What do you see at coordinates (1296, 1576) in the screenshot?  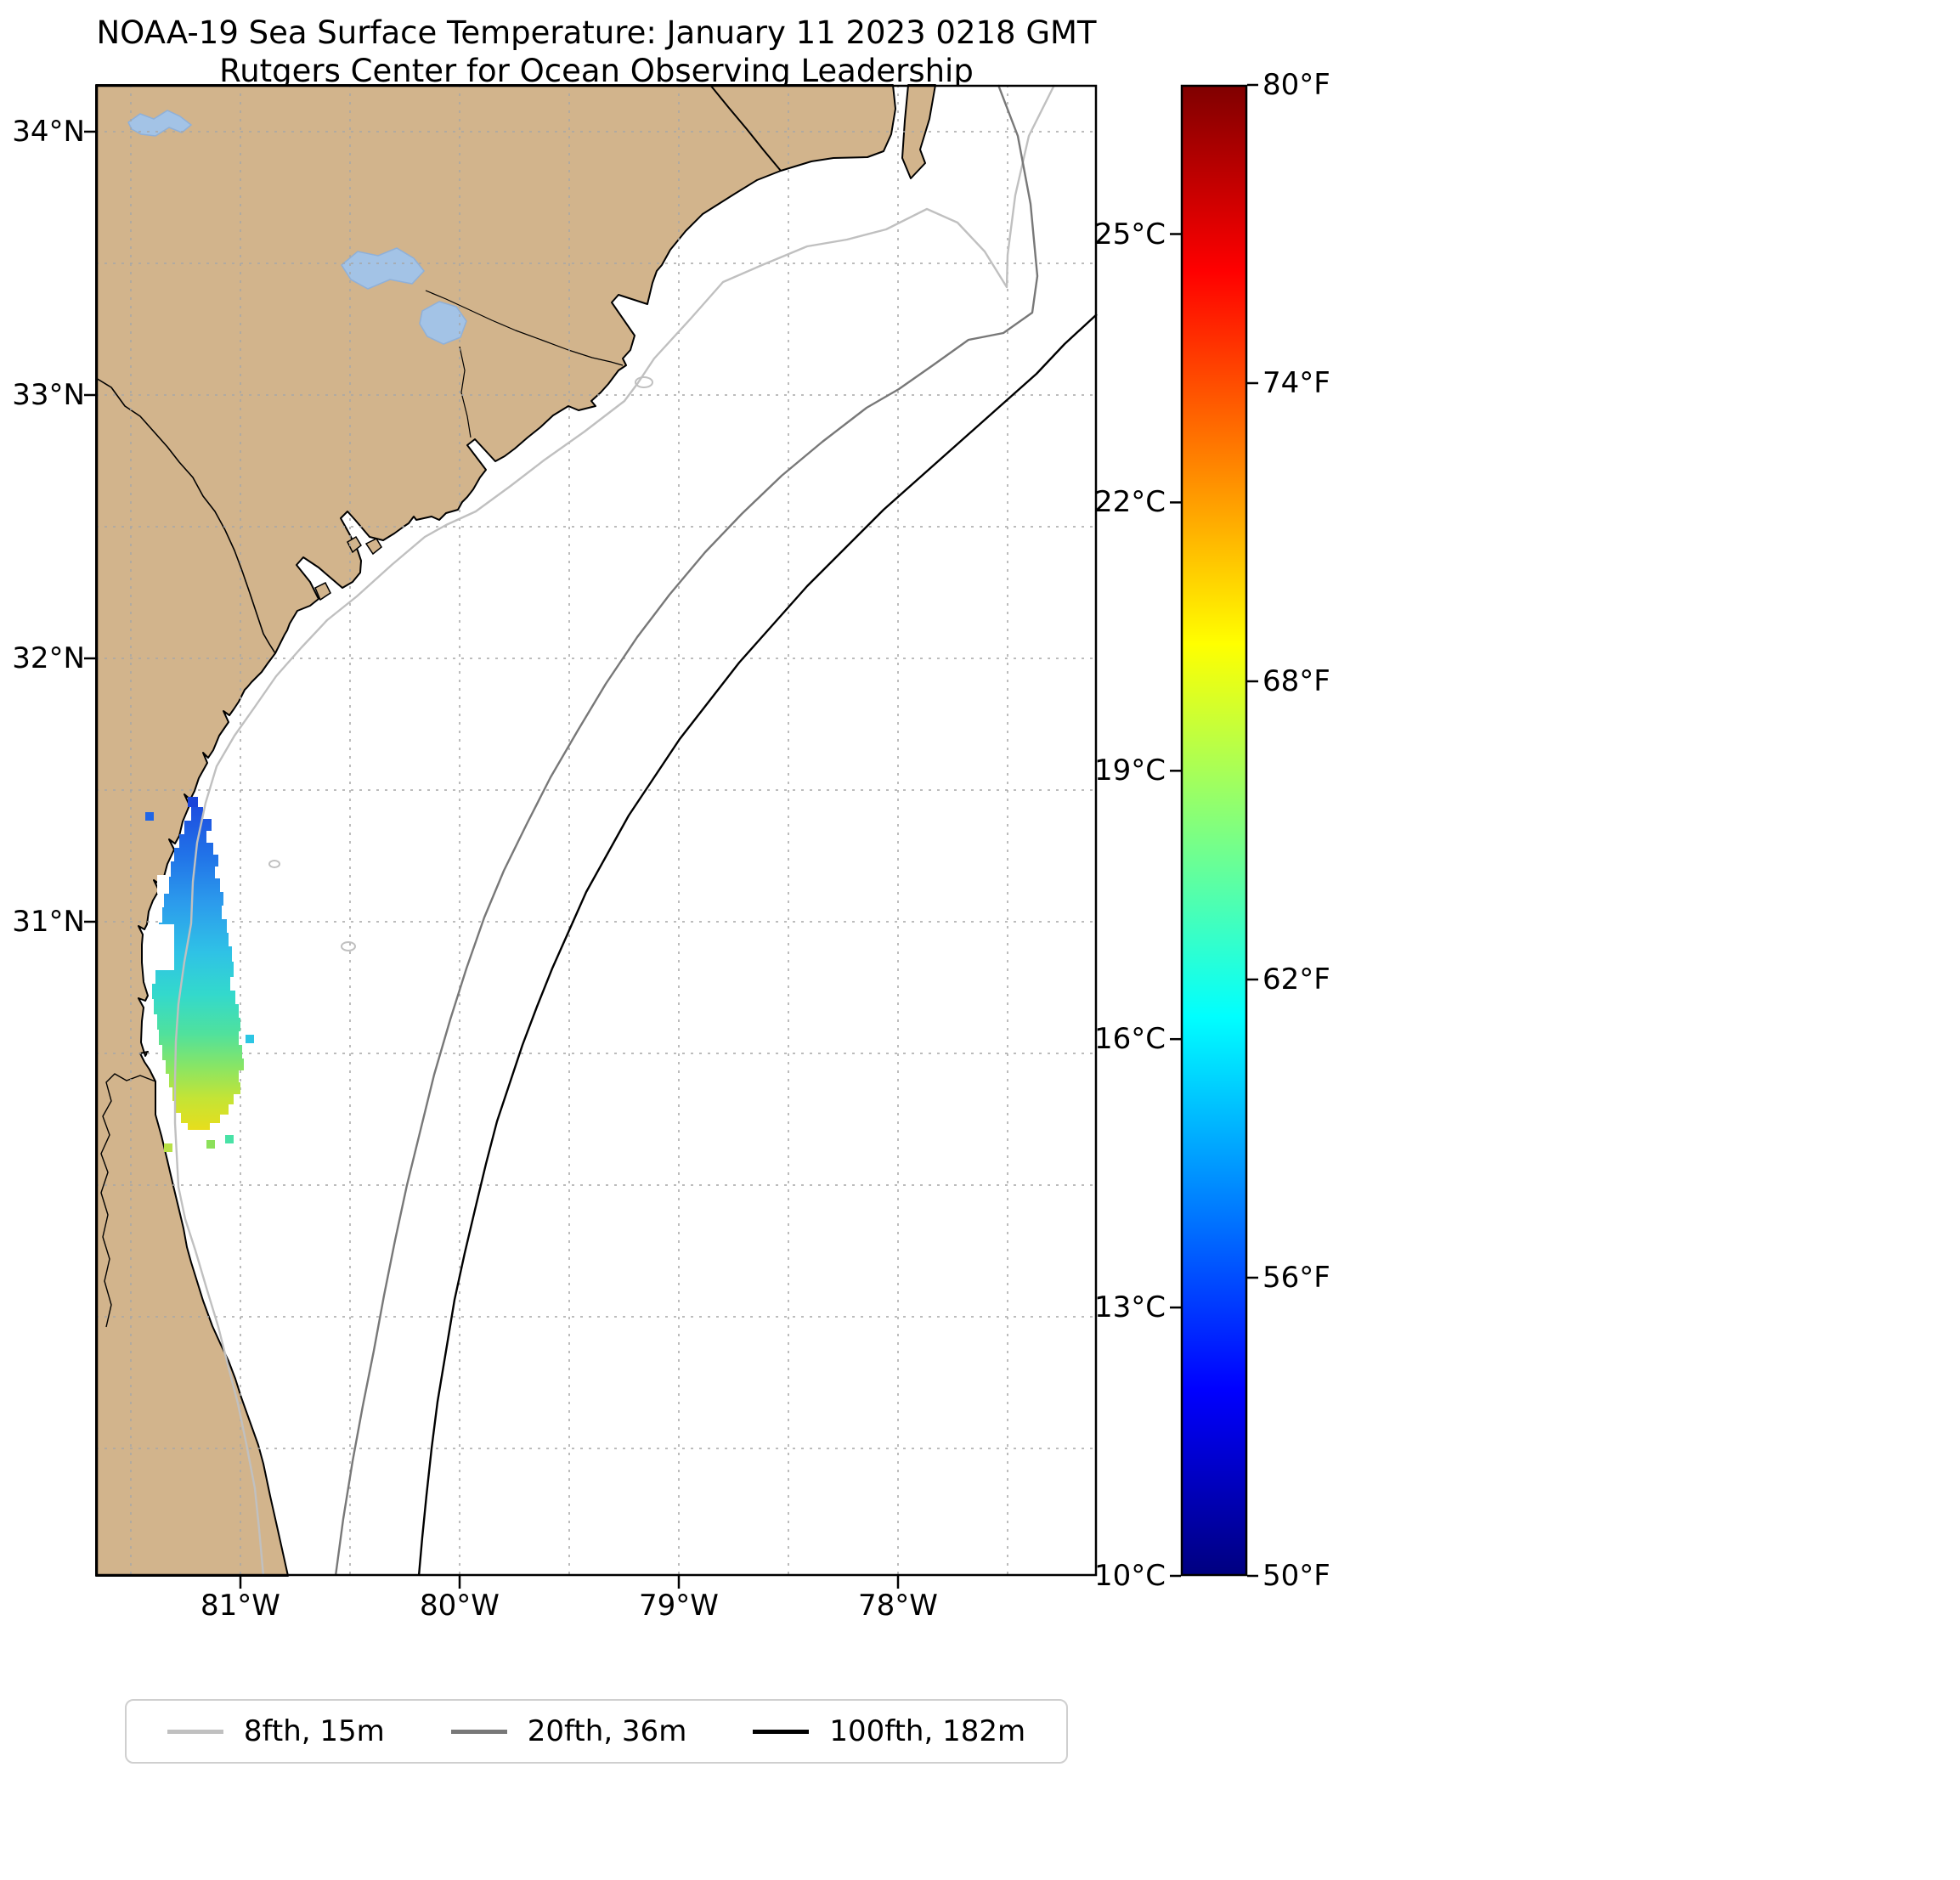 I see `cbar-f-label-50: 50°F` at bounding box center [1296, 1576].